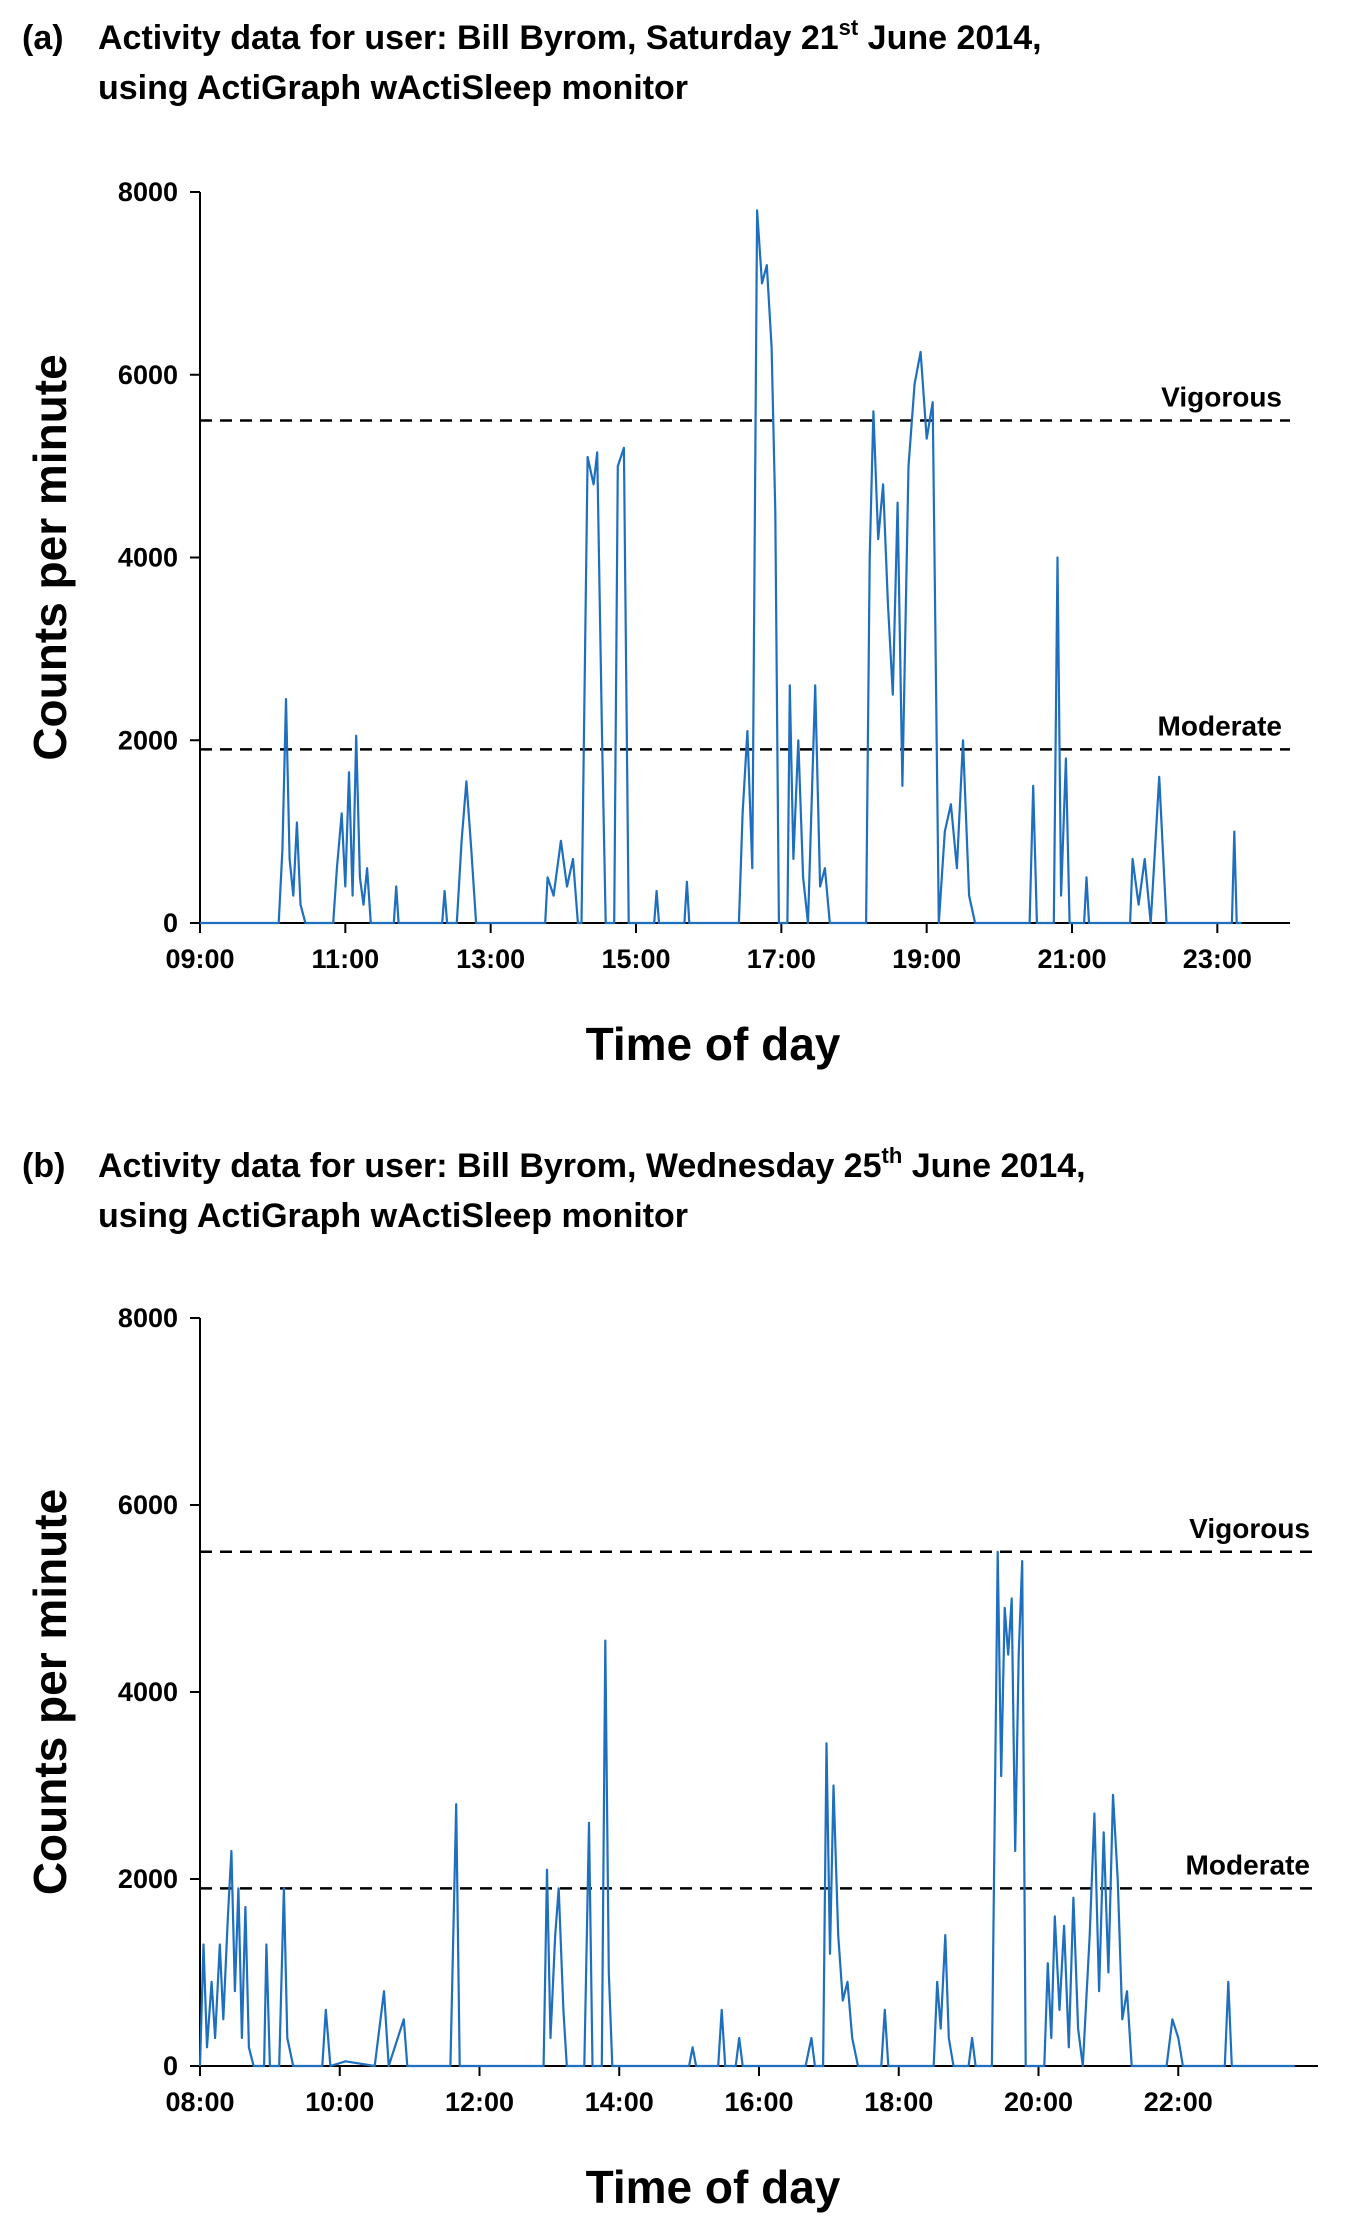  Describe the element at coordinates (1217, 959) in the screenshot. I see `x-tick-label: 23:00` at that location.